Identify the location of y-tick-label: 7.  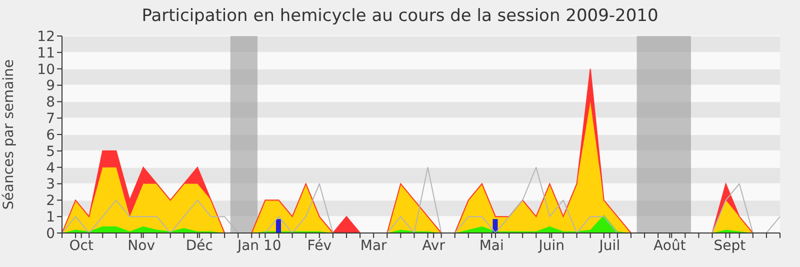
(50, 119).